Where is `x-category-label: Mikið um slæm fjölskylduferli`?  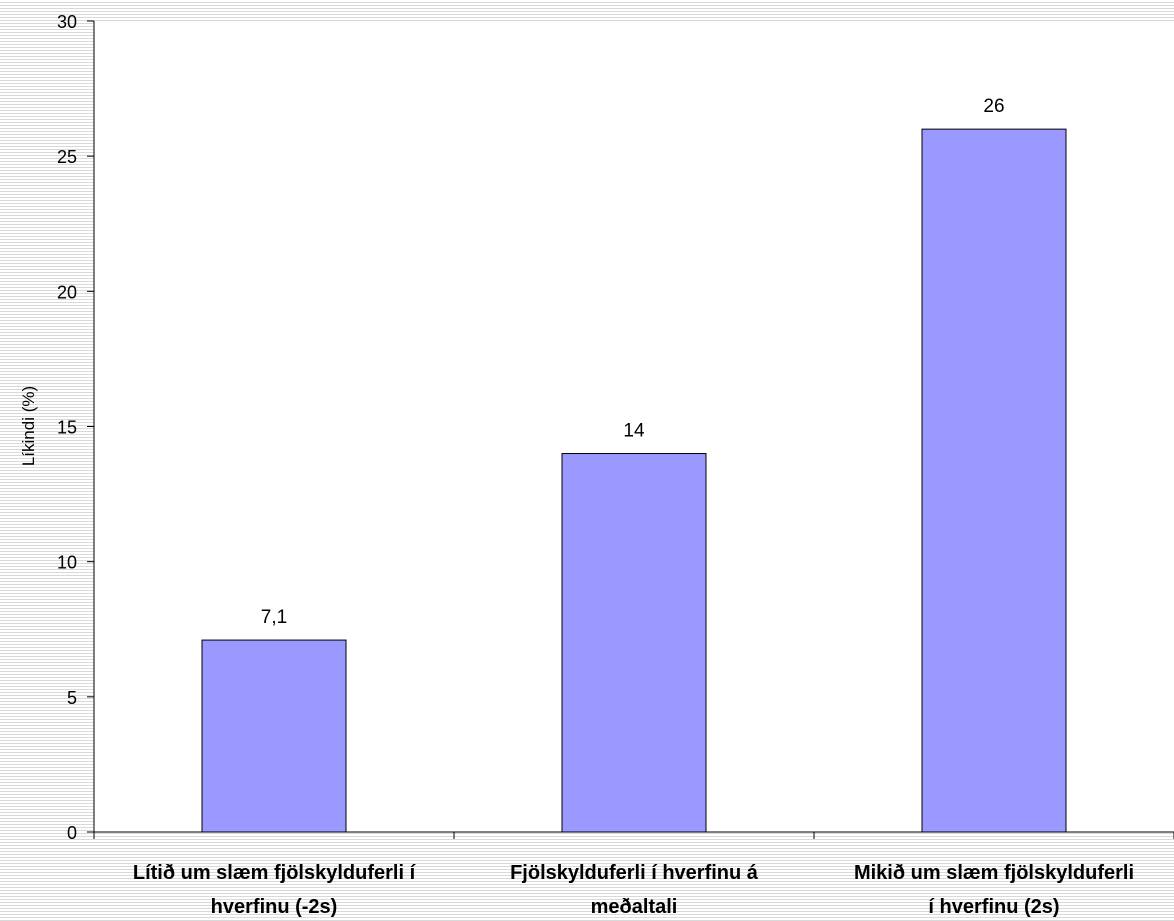 x-category-label: Mikið um slæm fjölskylduferli is located at coordinates (994, 873).